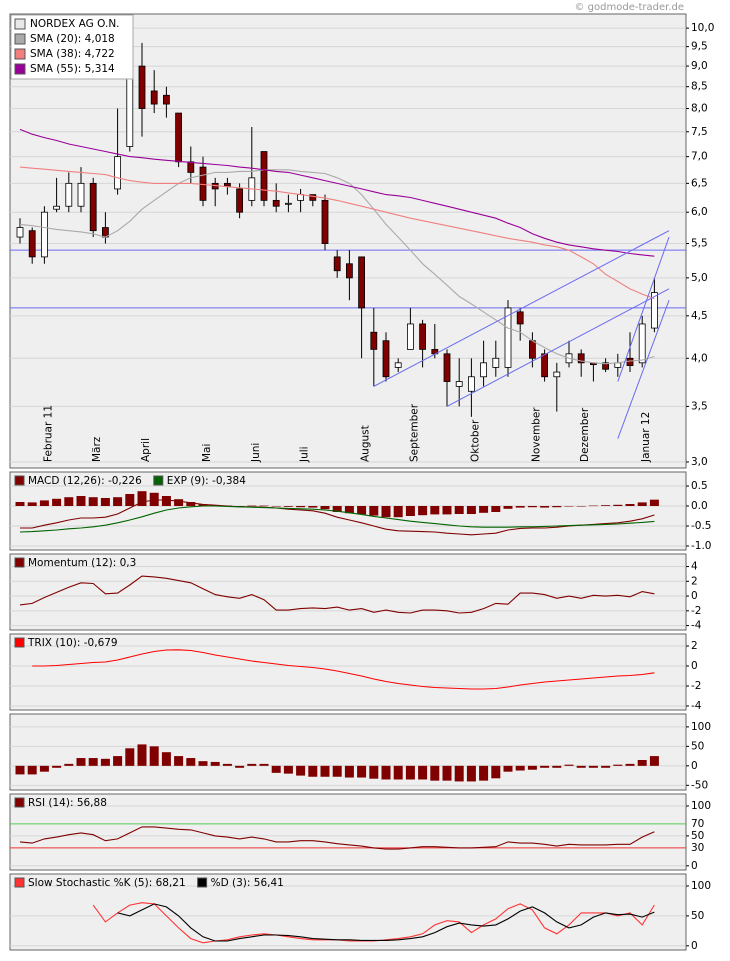 Image resolution: width=730 pixels, height=961 pixels. Describe the element at coordinates (699, 462) in the screenshot. I see `y-tick-label: 3,0` at that location.